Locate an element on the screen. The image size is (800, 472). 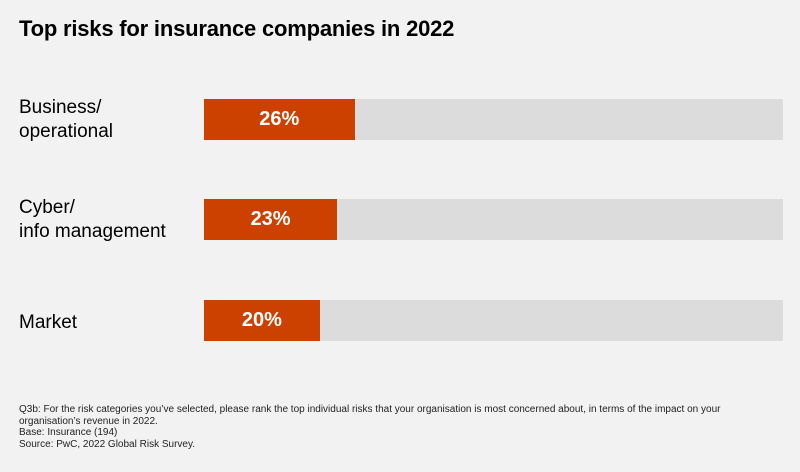
category-label-line: Market is located at coordinates (48, 322).